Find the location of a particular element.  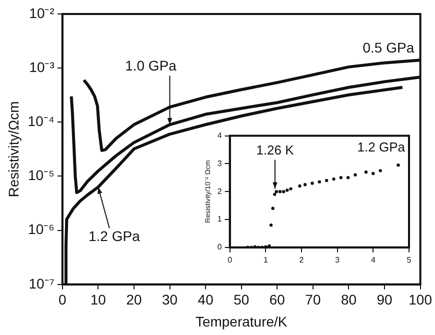

annotation: 1.26 K is located at coordinates (275, 150).